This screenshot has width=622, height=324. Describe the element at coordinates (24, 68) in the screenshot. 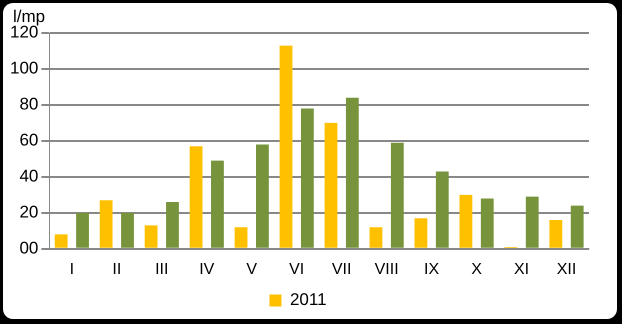

I see `y-tick-label: 100` at that location.